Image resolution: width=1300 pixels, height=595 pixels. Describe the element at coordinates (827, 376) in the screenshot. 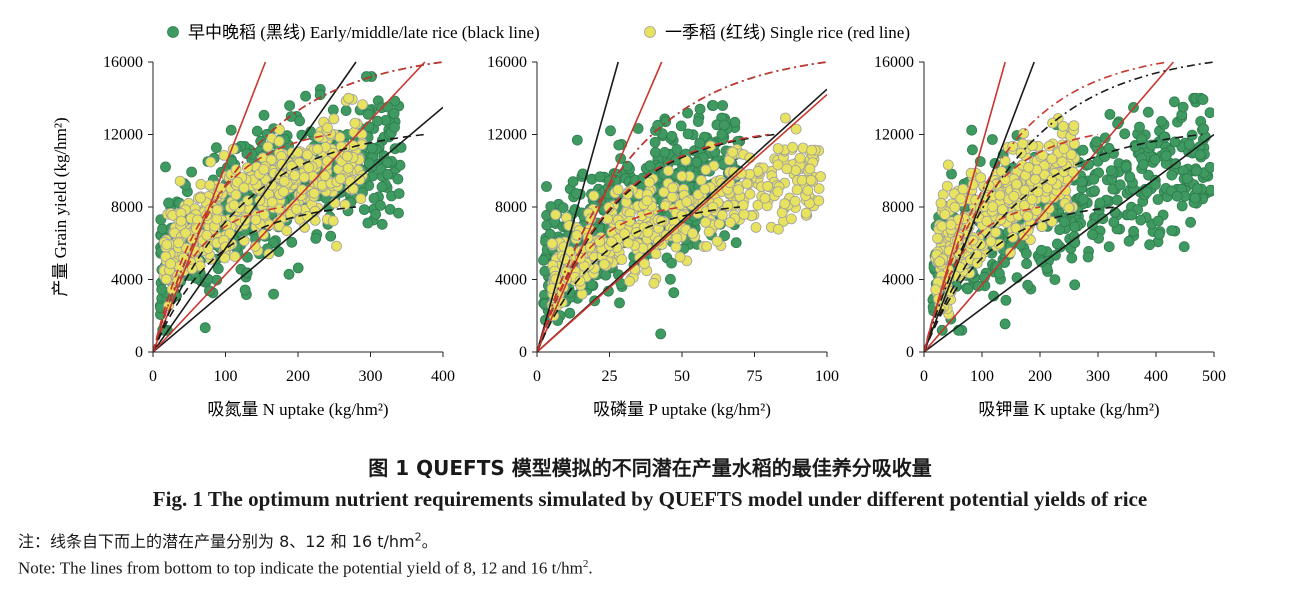

I see `x-tick-label: 100` at that location.